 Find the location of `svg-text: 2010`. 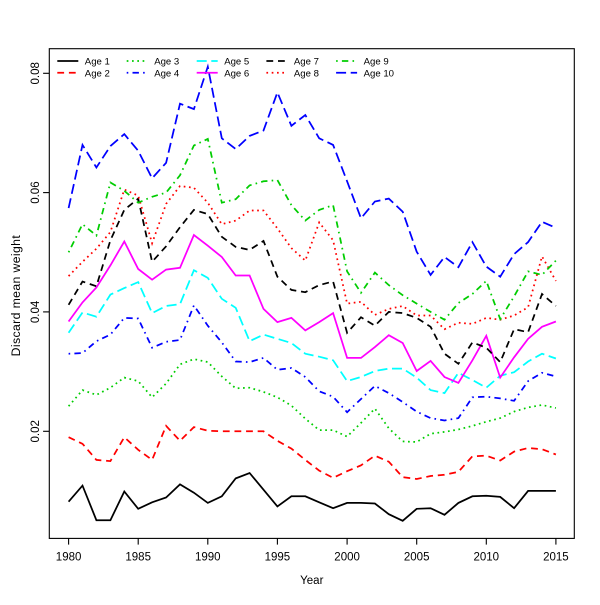

svg-text: 2010 is located at coordinates (487, 558).